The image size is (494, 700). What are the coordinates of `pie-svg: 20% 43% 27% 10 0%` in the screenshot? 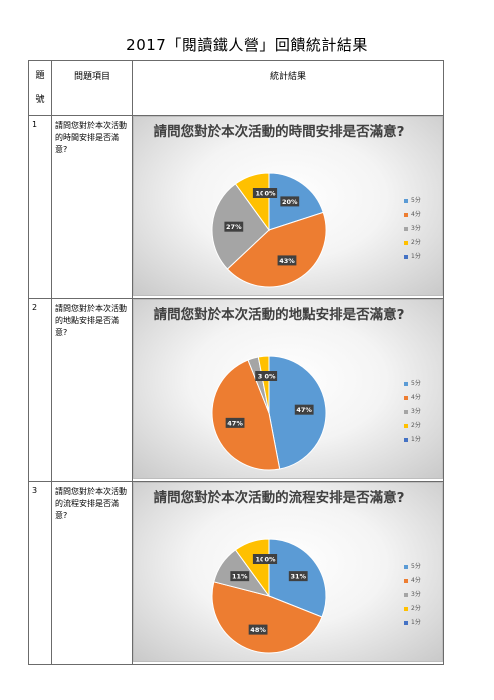 It's located at (269, 230).